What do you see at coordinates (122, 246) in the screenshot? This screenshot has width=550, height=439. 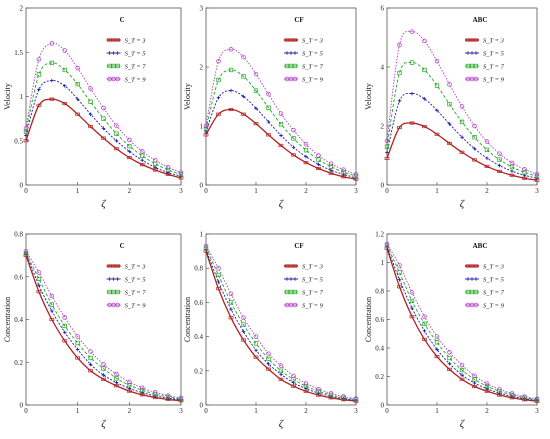 I see `panel-title: C` at bounding box center [122, 246].